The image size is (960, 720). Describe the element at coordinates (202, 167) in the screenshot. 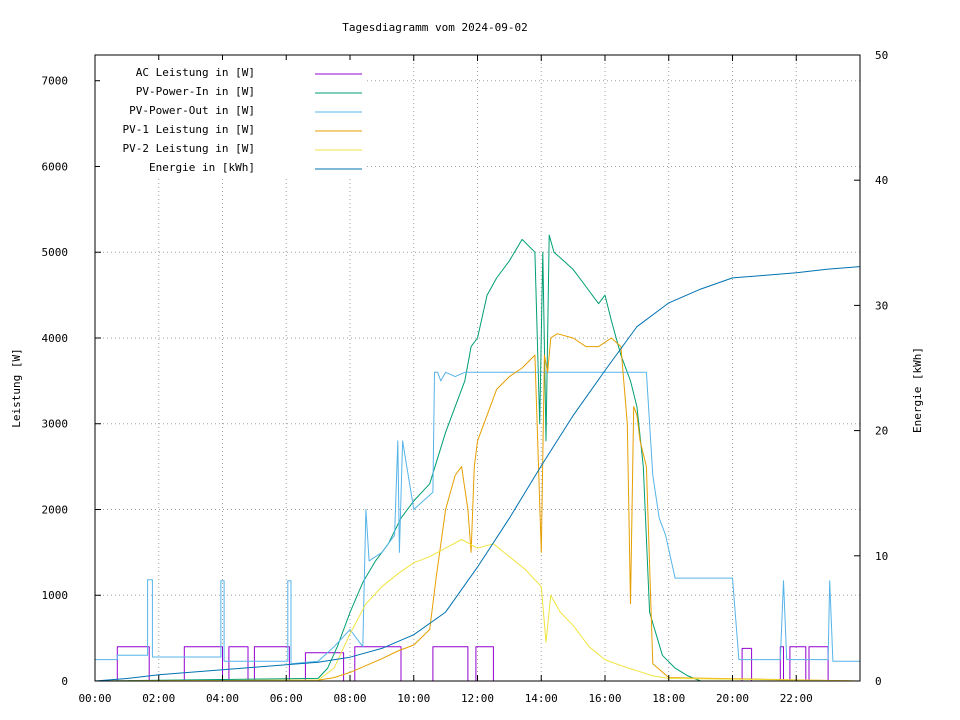

I see `legend-label: Energie in [kWh]` at that location.